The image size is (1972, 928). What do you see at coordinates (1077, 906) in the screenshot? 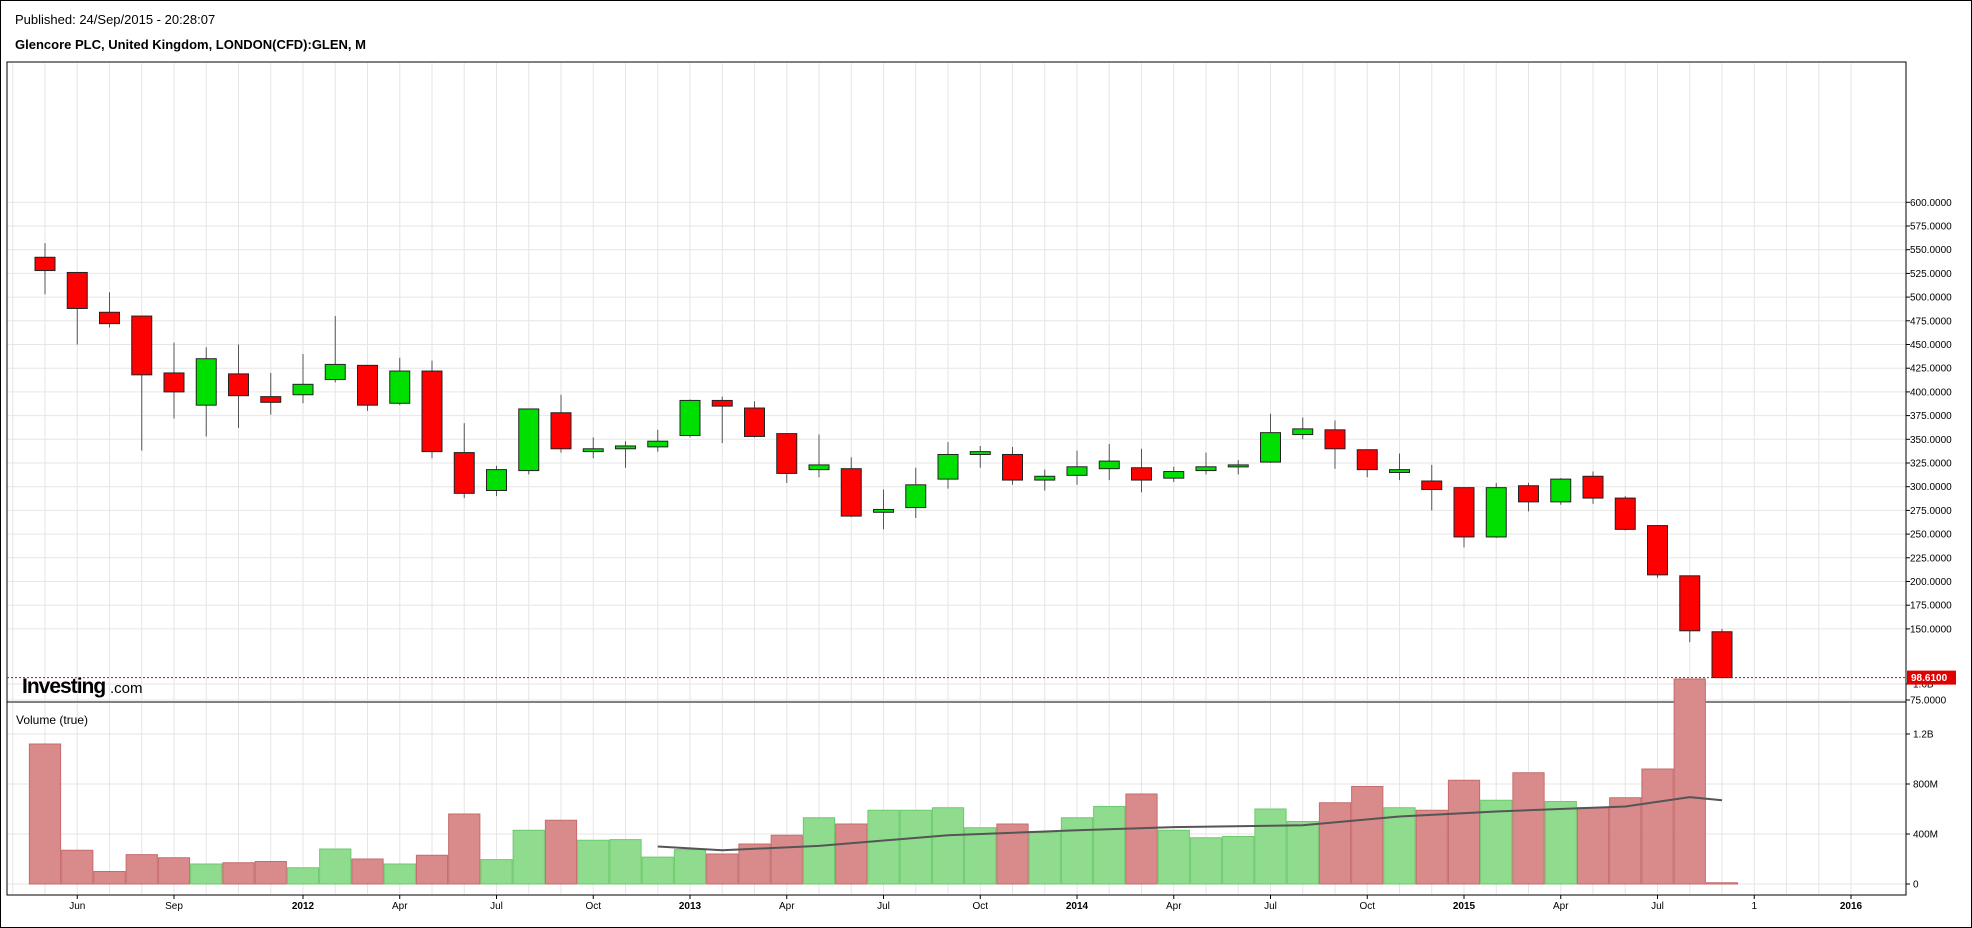
I see `x-axis-tick-label: 2014` at bounding box center [1077, 906].